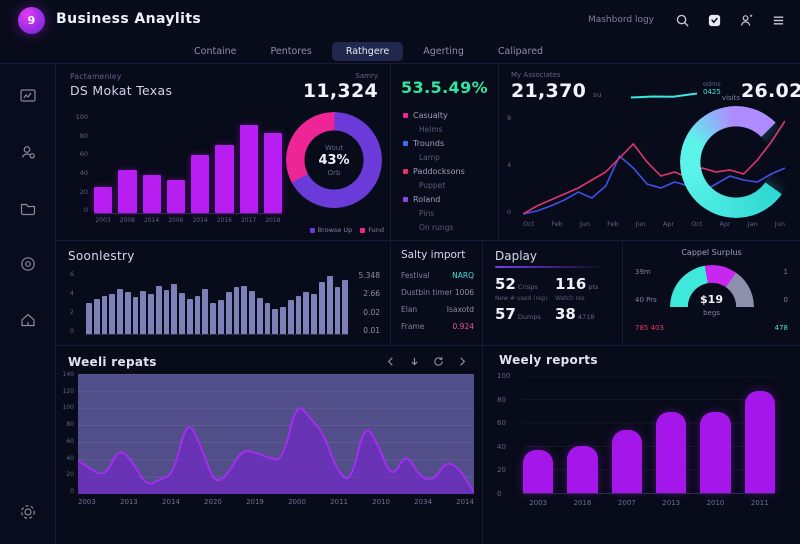  Describe the element at coordinates (759, 503) in the screenshot. I see `xtick: 2011` at that location.